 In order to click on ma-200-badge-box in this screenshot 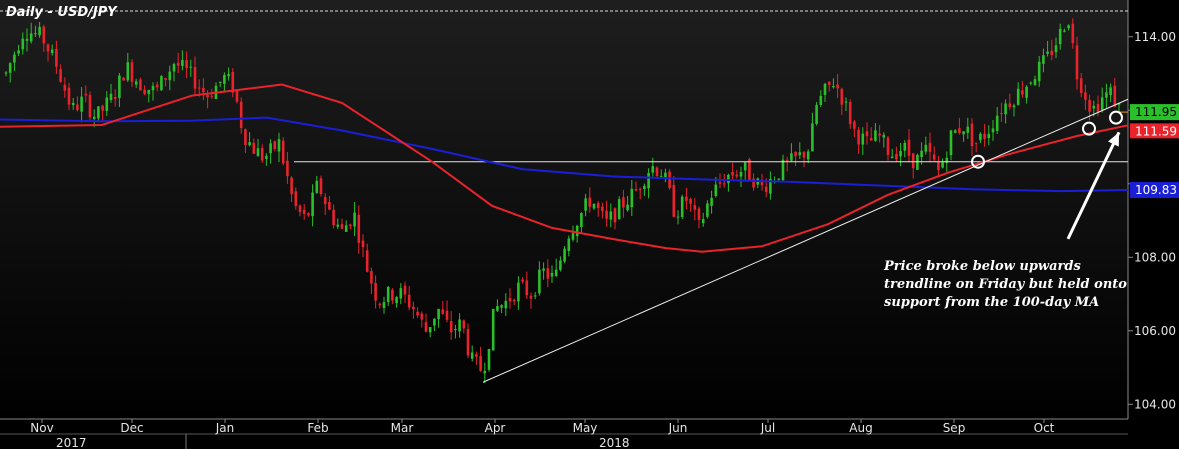, I will do `click(1154, 190)`.